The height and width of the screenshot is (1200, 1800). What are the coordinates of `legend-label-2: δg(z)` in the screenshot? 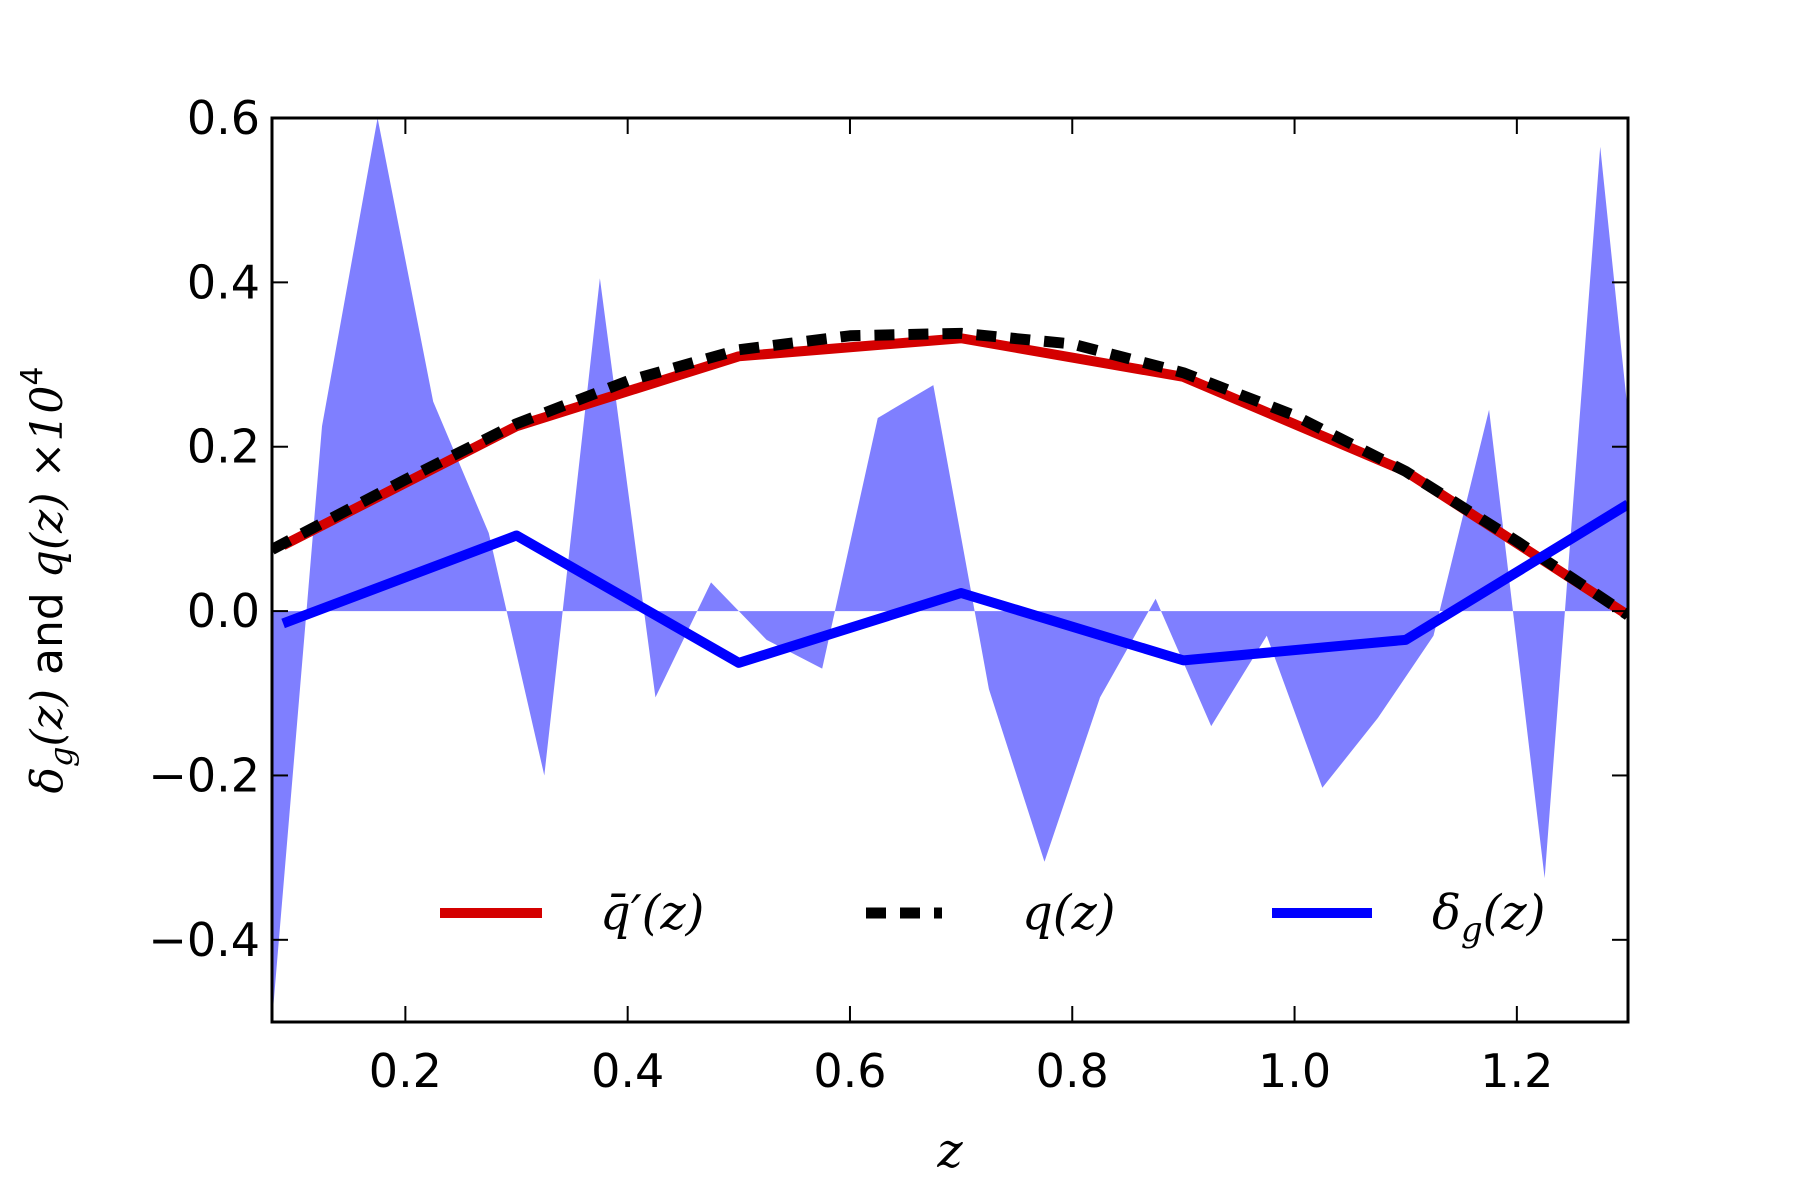 It's located at (1488, 917).